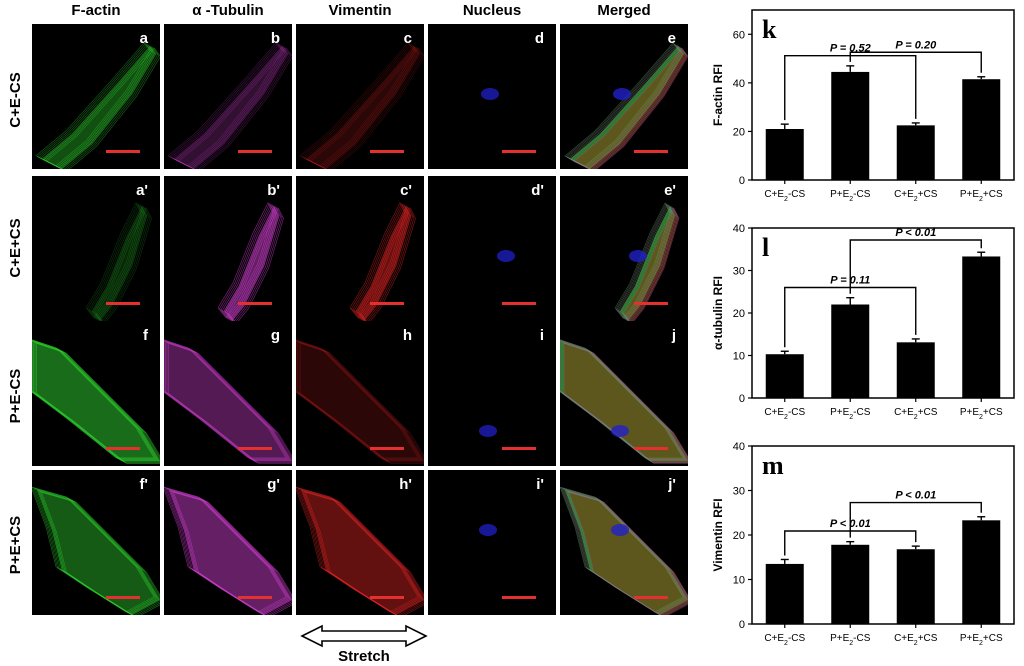  I want to click on stretch-label: Stretch, so click(364, 656).